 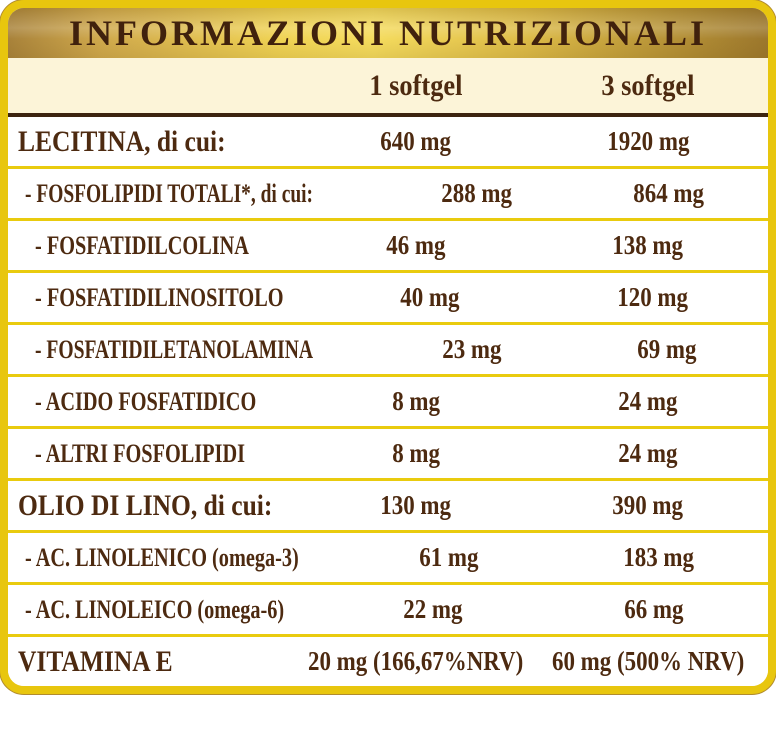 I want to click on table-row: - ALTRI FOSFOLIPIDI 8 mg 24 mg, so click(x=388, y=452).